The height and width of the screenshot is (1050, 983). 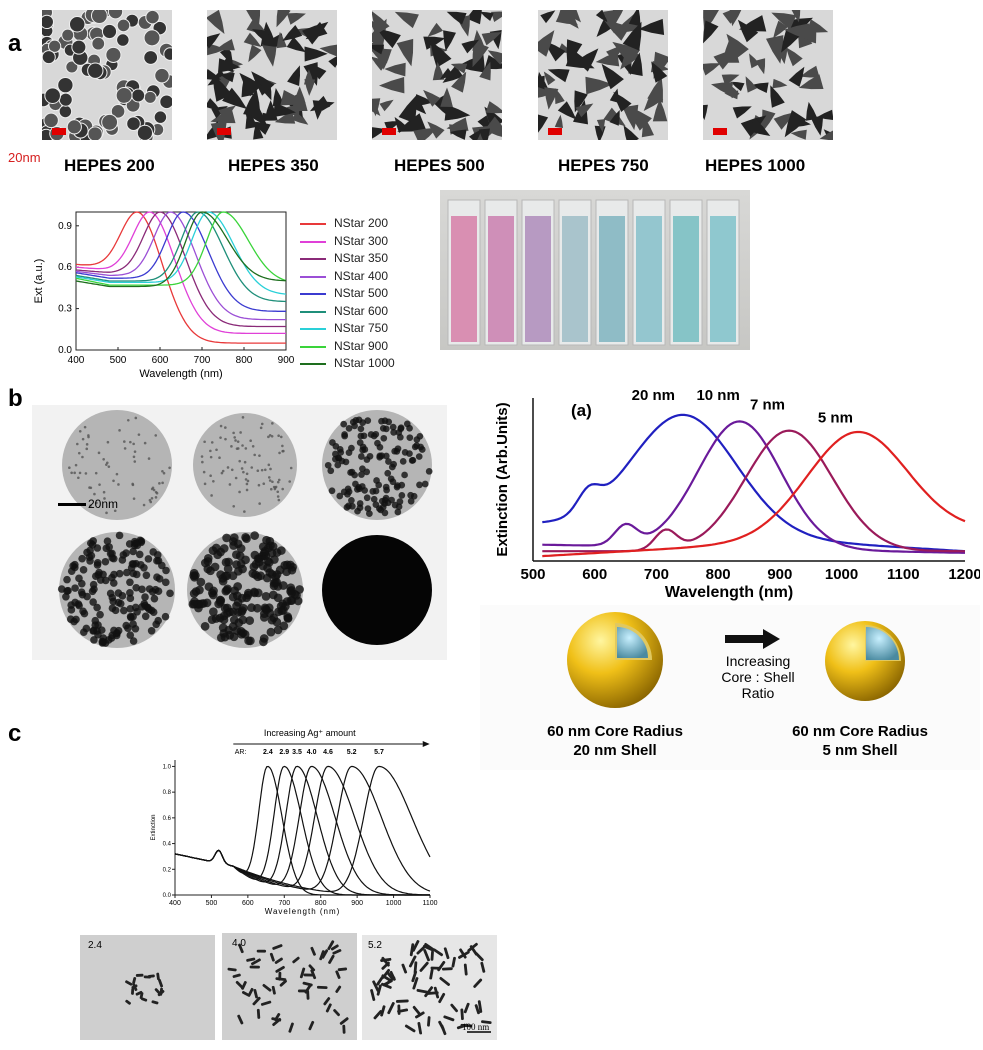 I want to click on rod-label-4-0: 4.0, so click(x=239, y=943).